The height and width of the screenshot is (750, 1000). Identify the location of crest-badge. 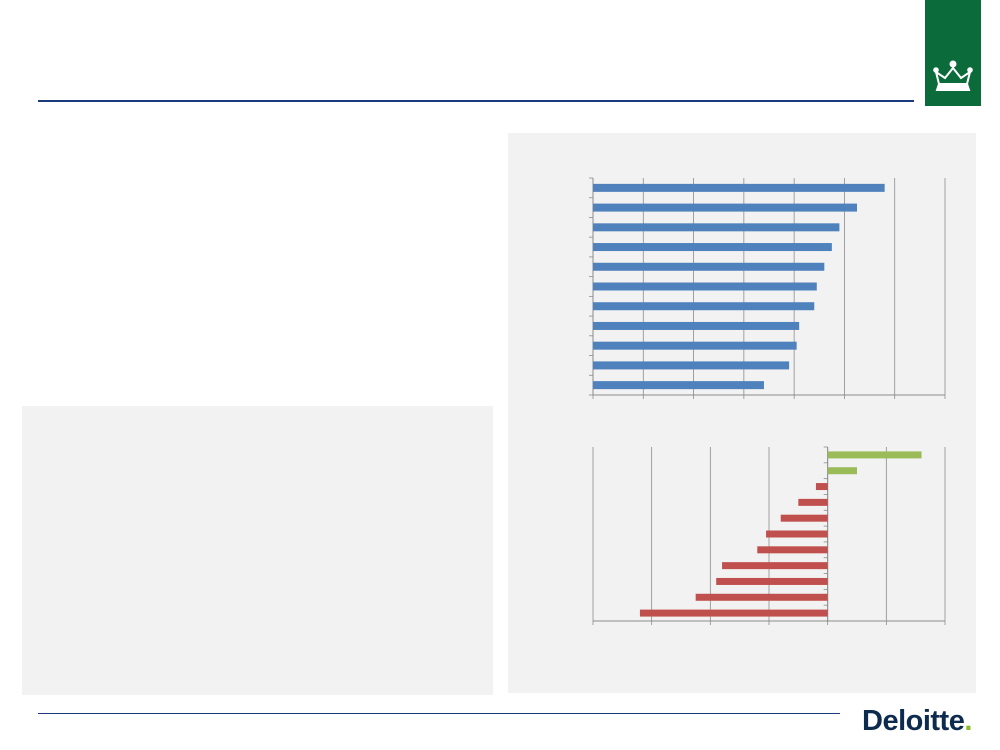
(953, 53).